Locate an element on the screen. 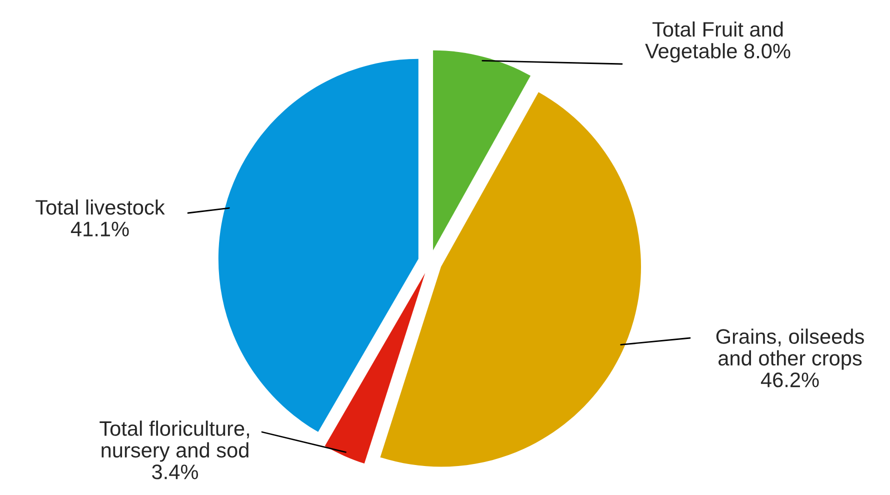 Image resolution: width=890 pixels, height=495 pixels. data-label: 41.1% is located at coordinates (99, 229).